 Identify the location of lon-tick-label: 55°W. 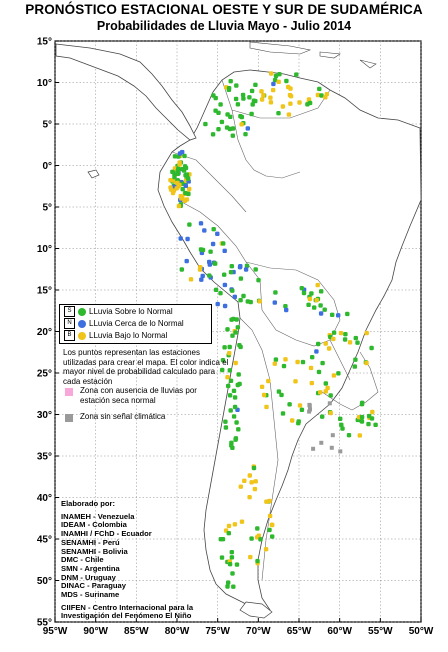
(380, 631).